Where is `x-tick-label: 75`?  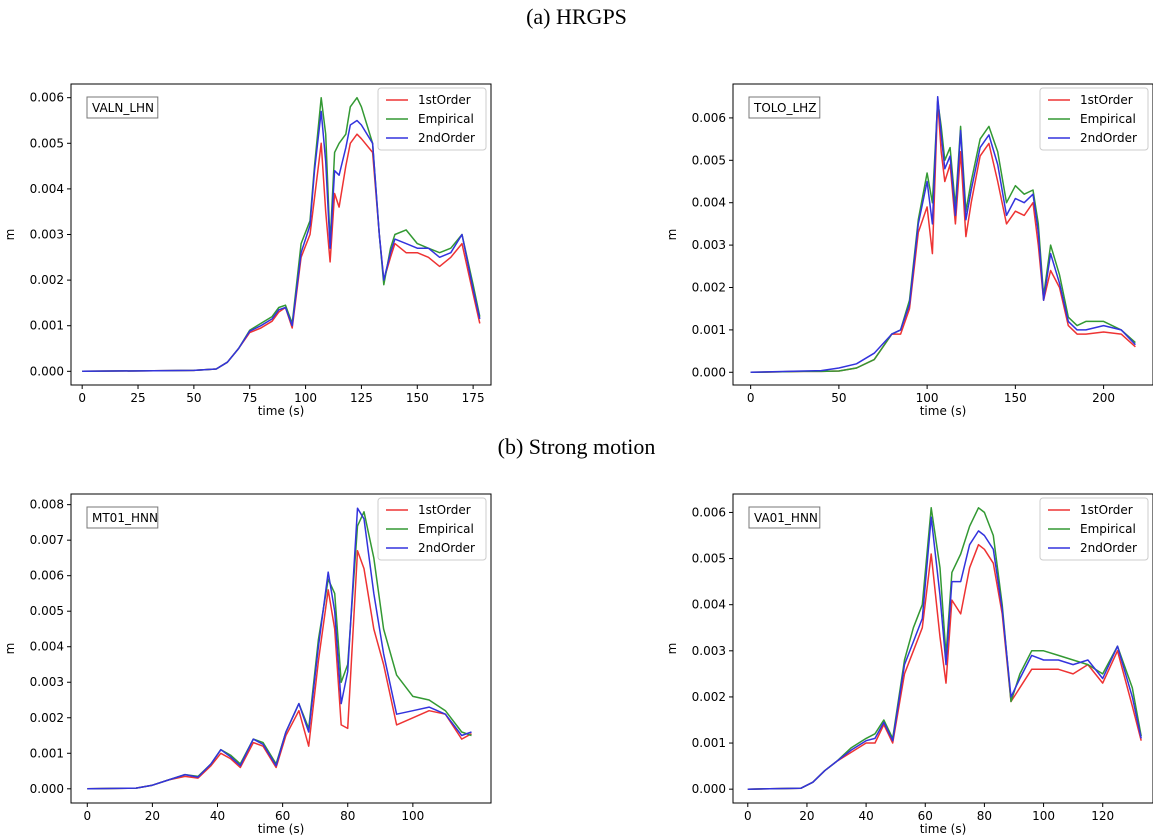
x-tick-label: 75 is located at coordinates (249, 398).